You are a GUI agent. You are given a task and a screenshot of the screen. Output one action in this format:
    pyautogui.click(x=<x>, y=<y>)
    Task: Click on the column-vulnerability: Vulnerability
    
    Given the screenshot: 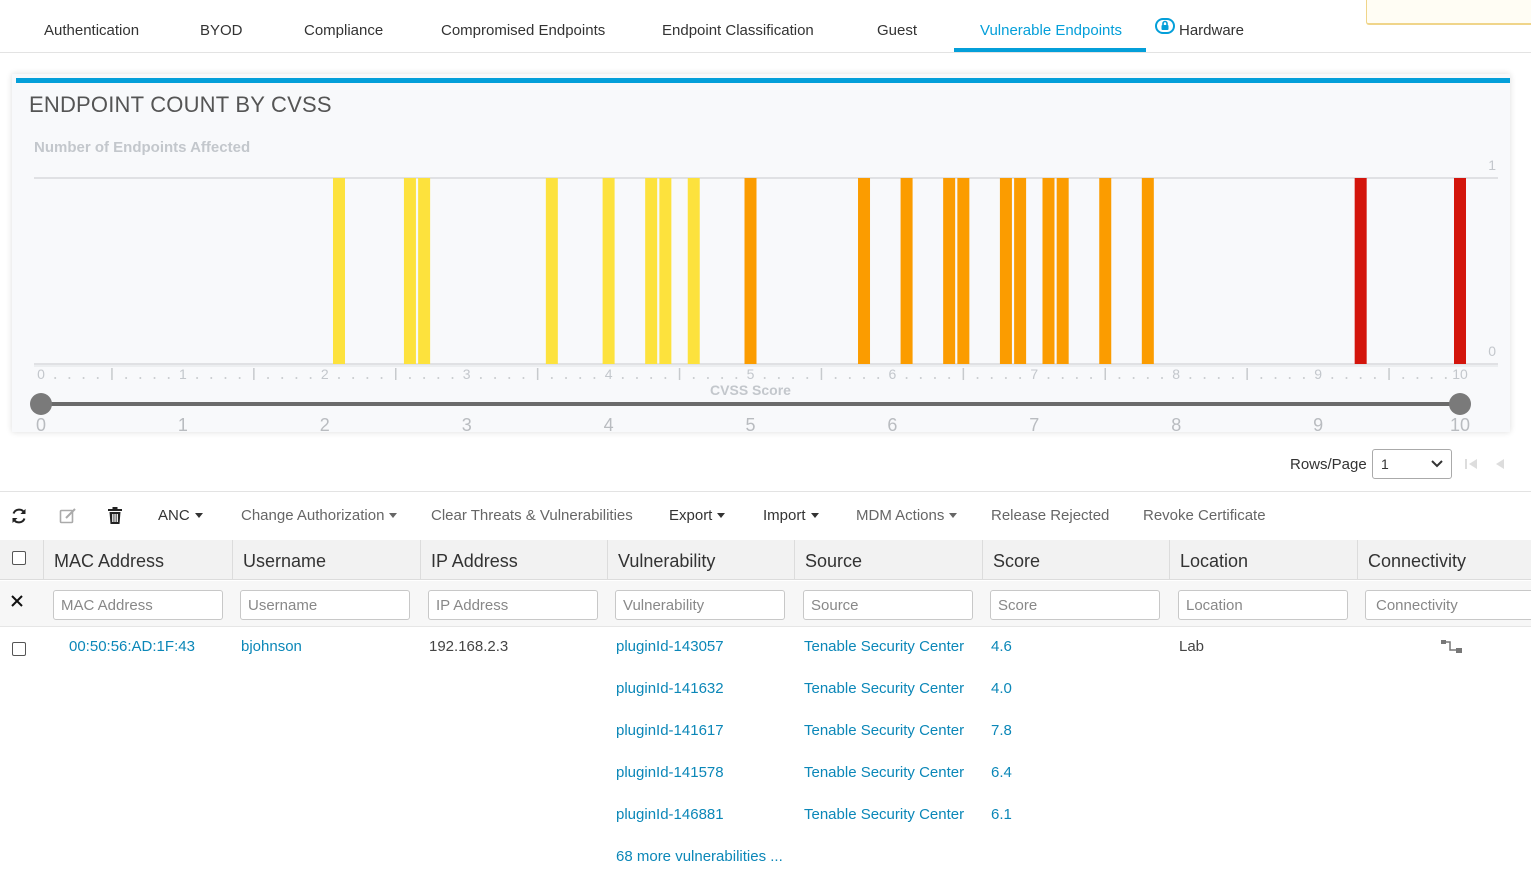 What is the action you would take?
    pyautogui.click(x=700, y=560)
    